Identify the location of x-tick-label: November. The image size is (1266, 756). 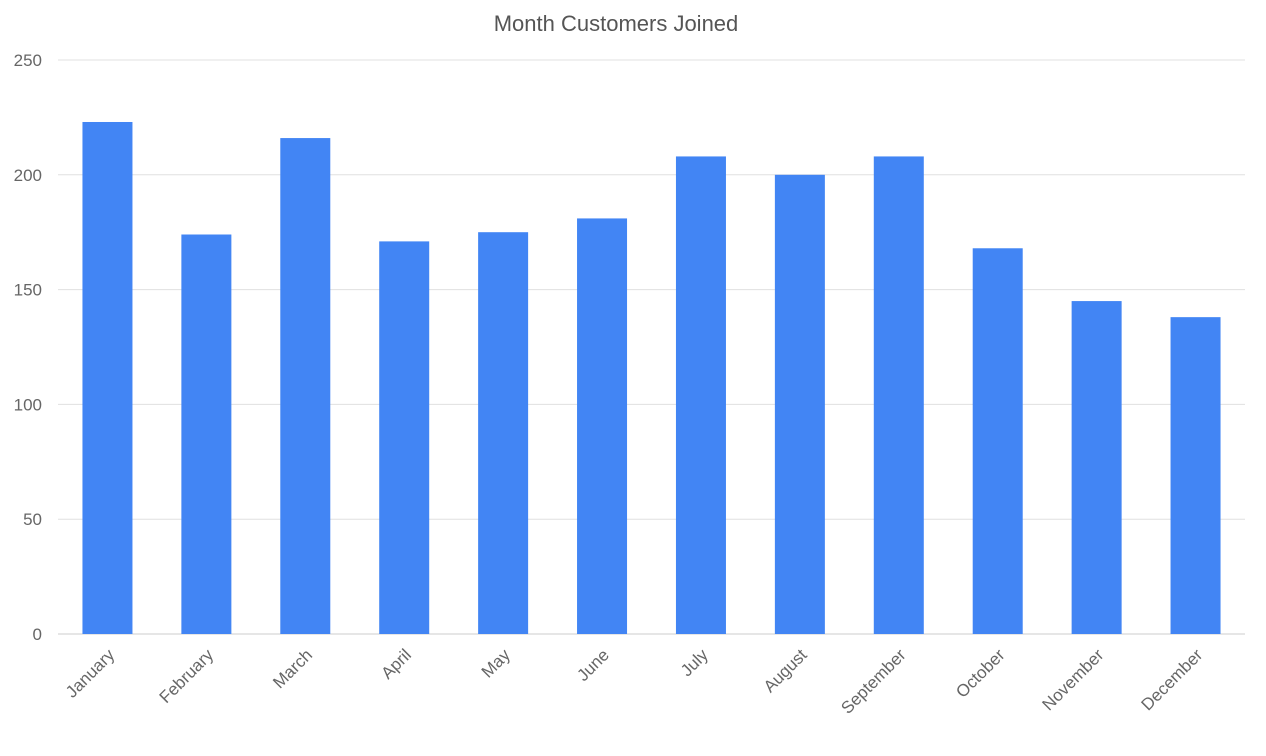
(1073, 679).